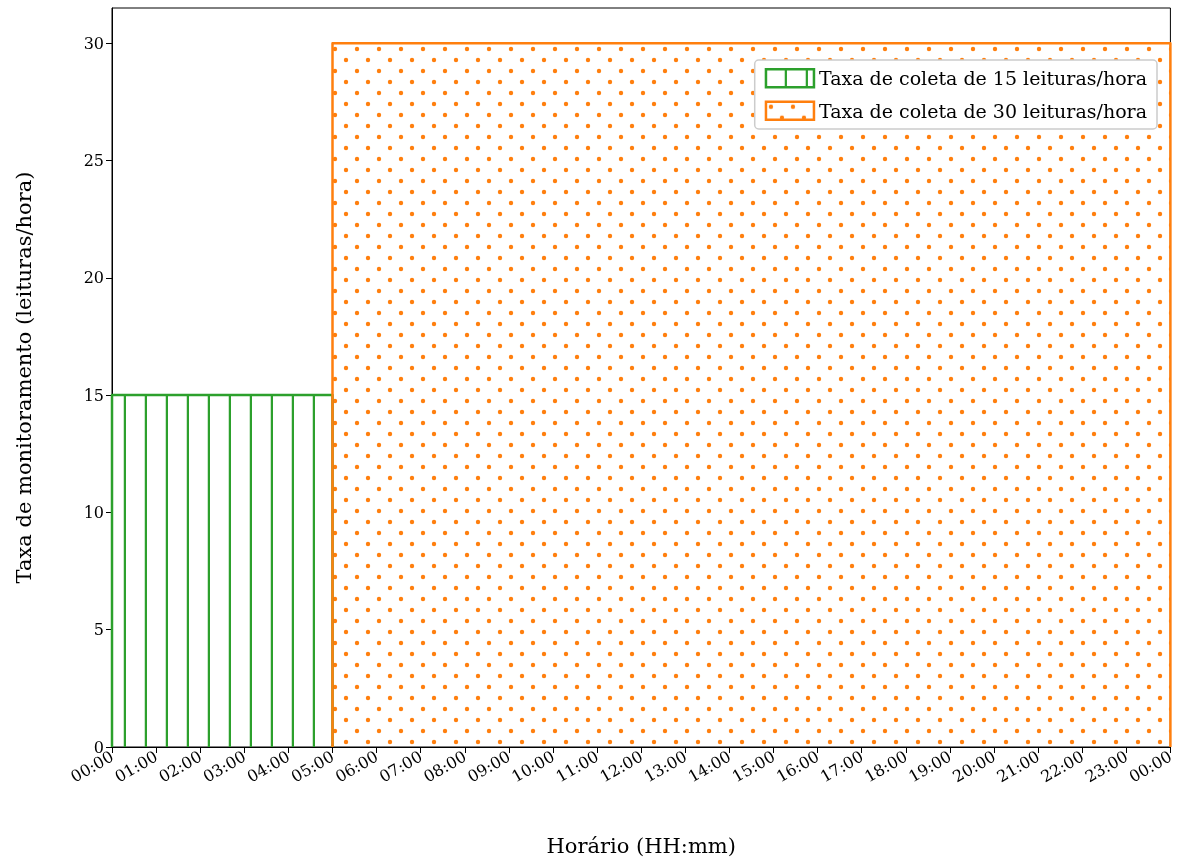 The width and height of the screenshot is (1177, 862). What do you see at coordinates (983, 78) in the screenshot?
I see `legend-label: Taxa de coleta de 15 leituras/hora` at bounding box center [983, 78].